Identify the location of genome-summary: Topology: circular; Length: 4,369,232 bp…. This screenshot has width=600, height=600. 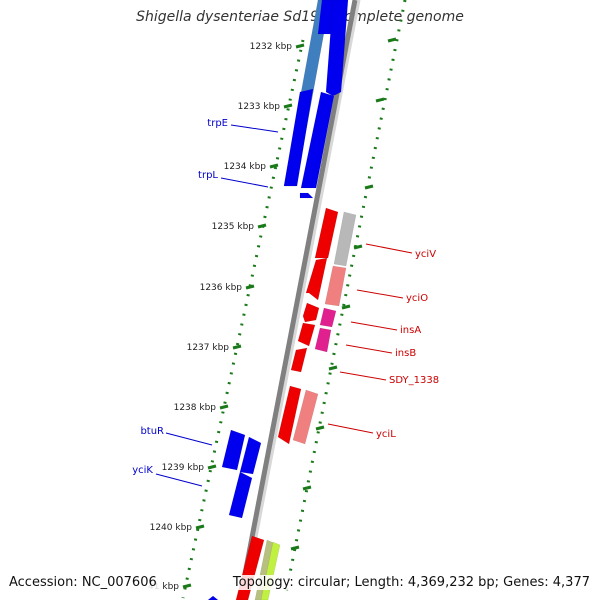
(411, 582).